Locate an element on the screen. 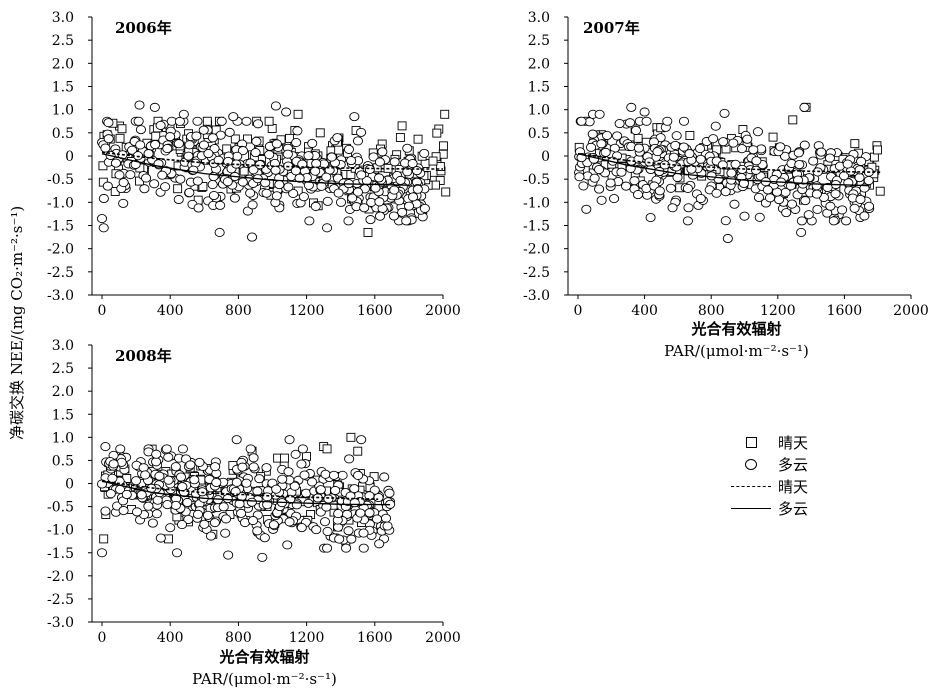  legend-label: 多云 is located at coordinates (793, 508).